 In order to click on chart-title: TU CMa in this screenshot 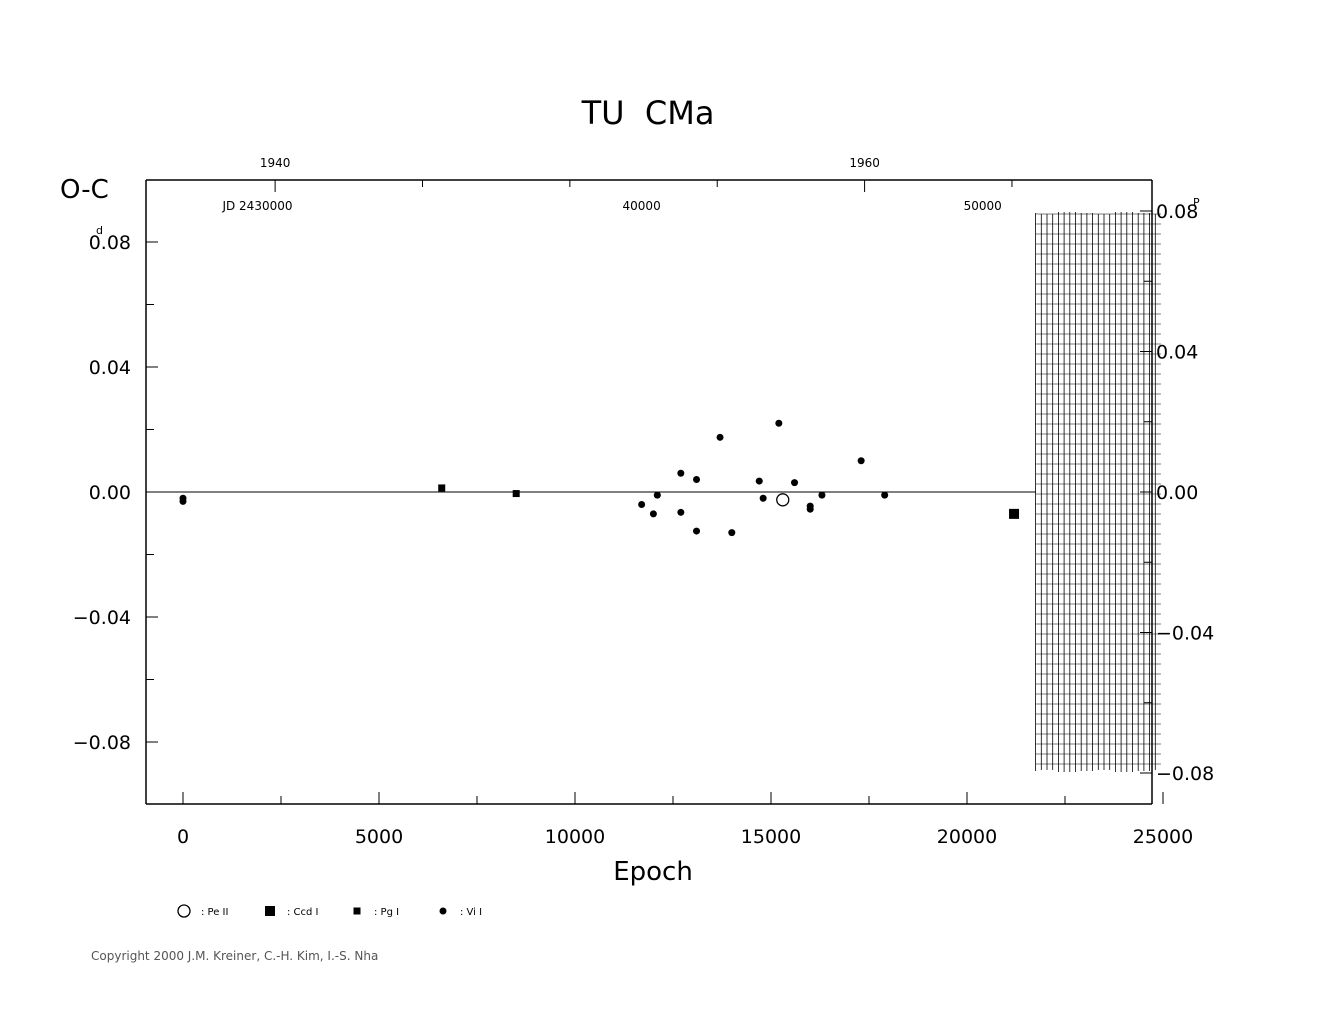, I will do `click(648, 113)`.